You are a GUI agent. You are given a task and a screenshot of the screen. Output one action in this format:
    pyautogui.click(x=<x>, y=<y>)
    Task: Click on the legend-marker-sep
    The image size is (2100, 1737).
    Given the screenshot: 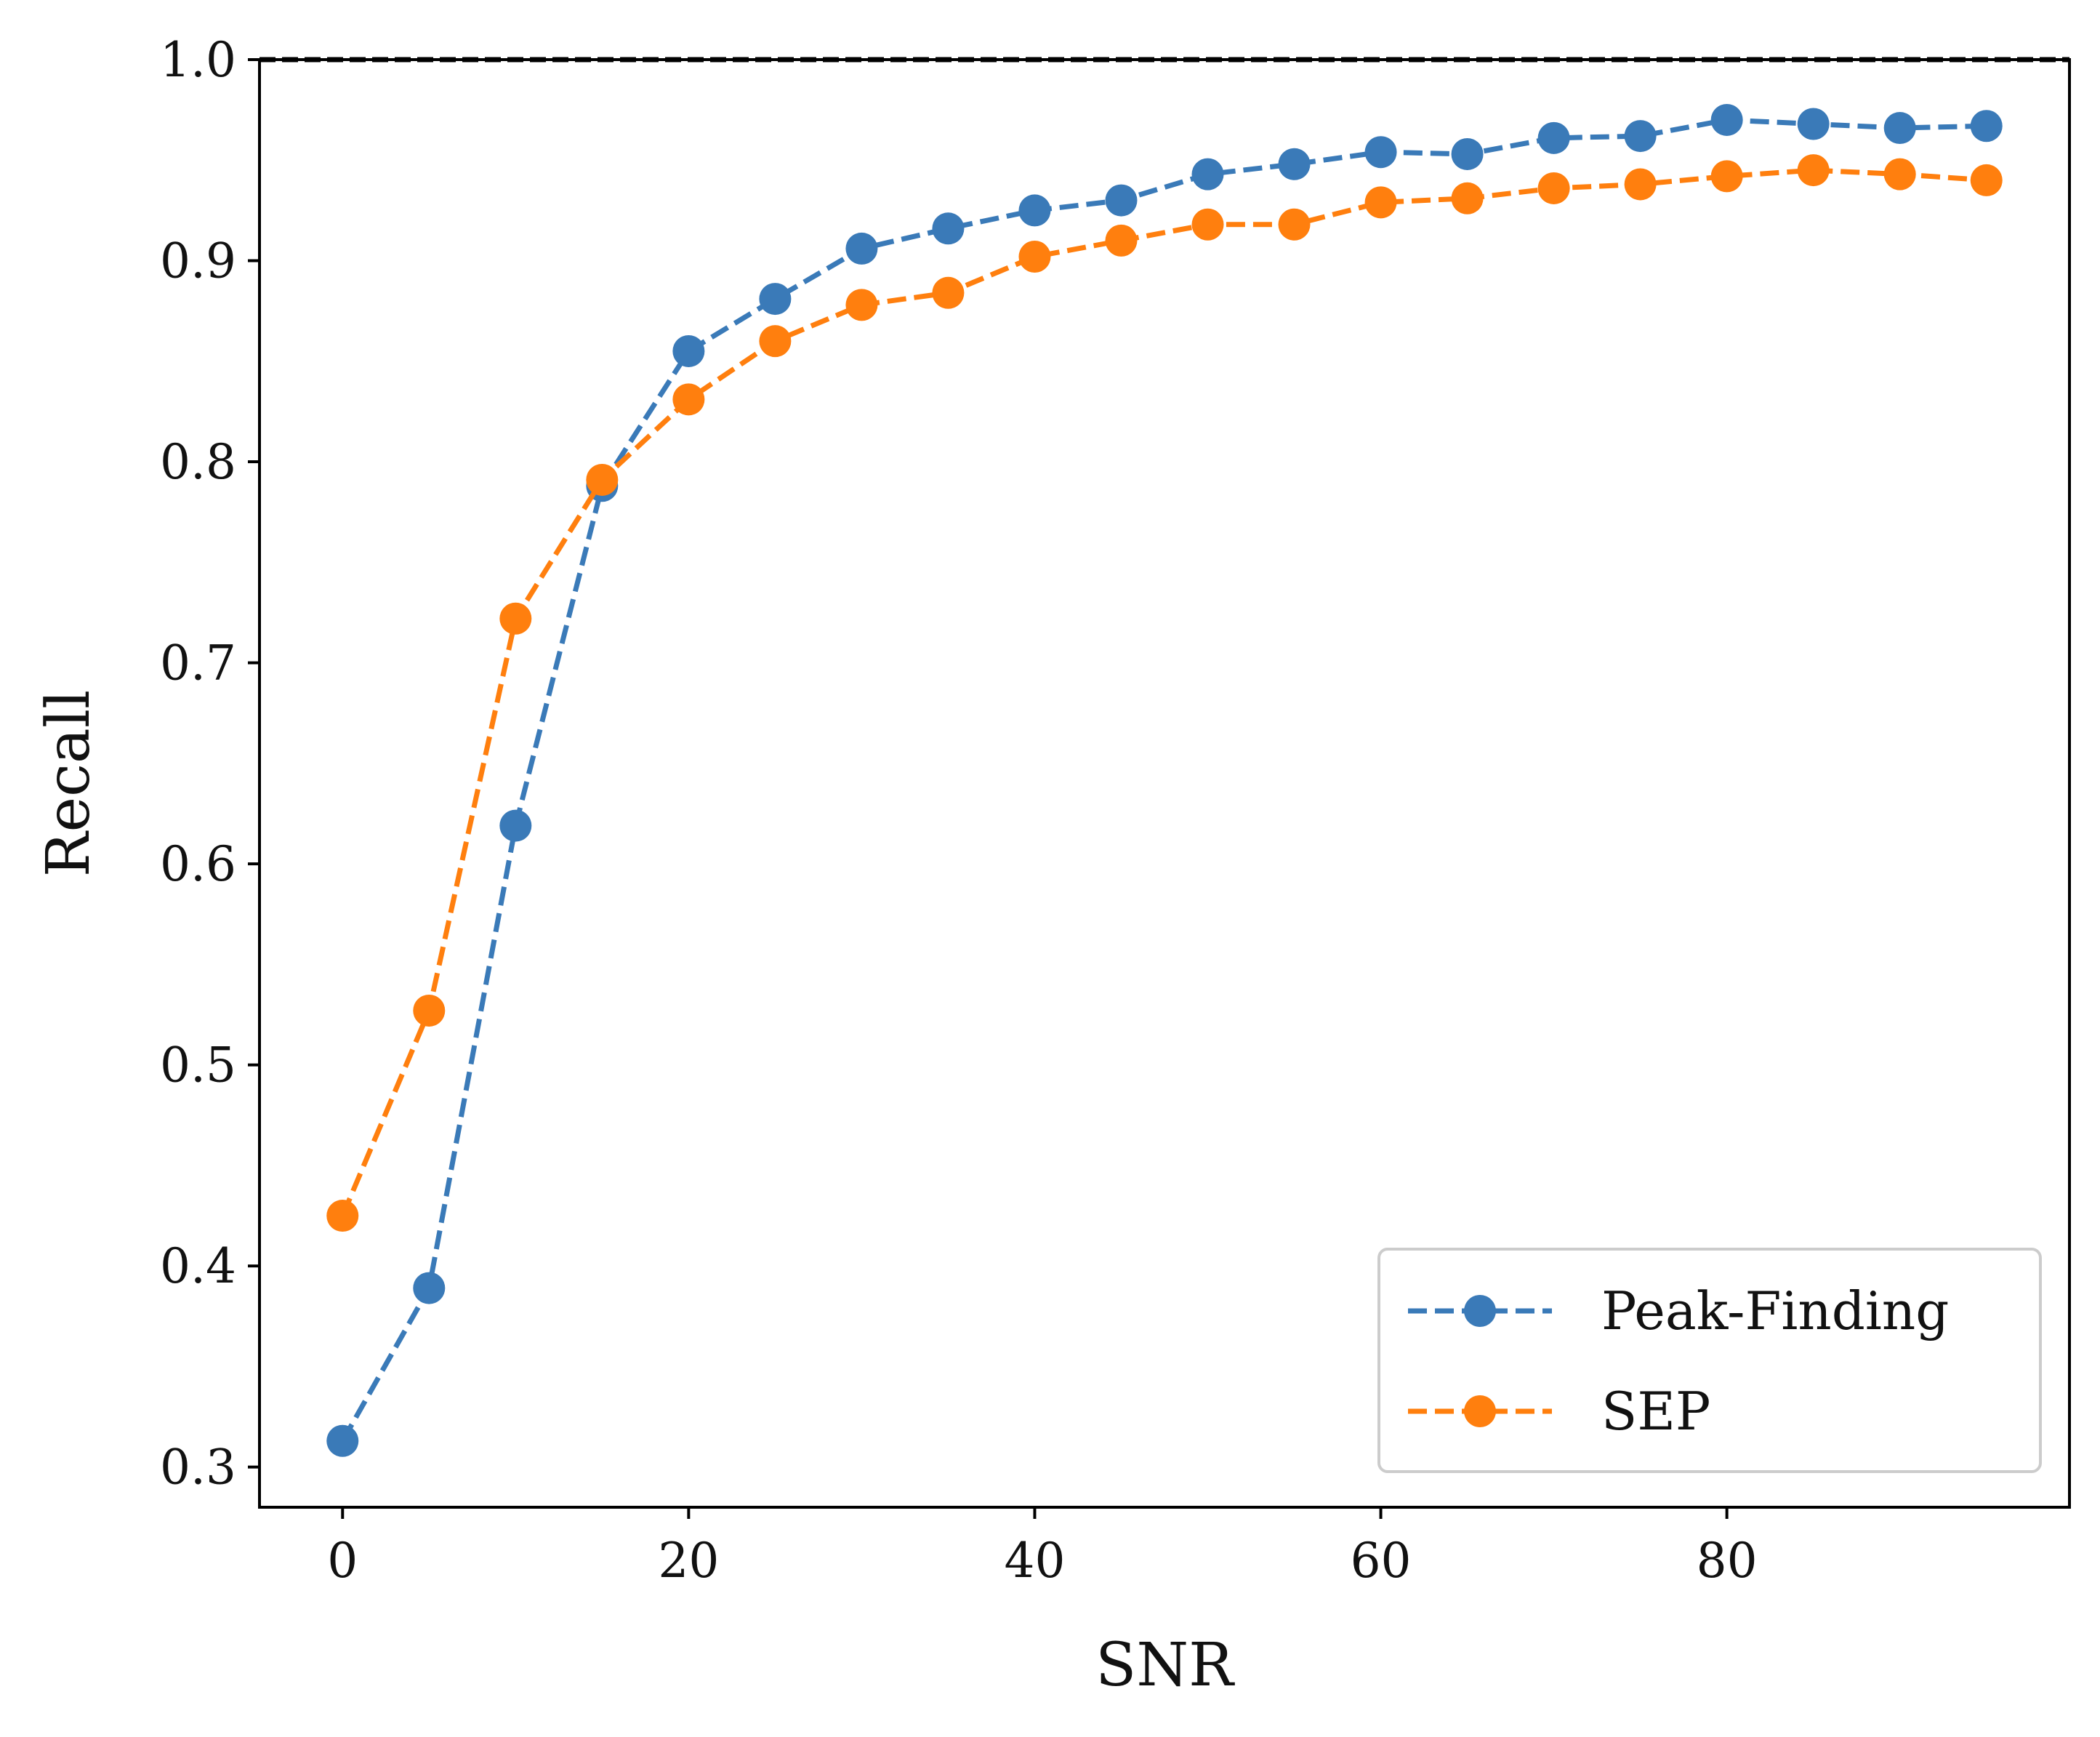 What is the action you would take?
    pyautogui.click(x=1480, y=1411)
    